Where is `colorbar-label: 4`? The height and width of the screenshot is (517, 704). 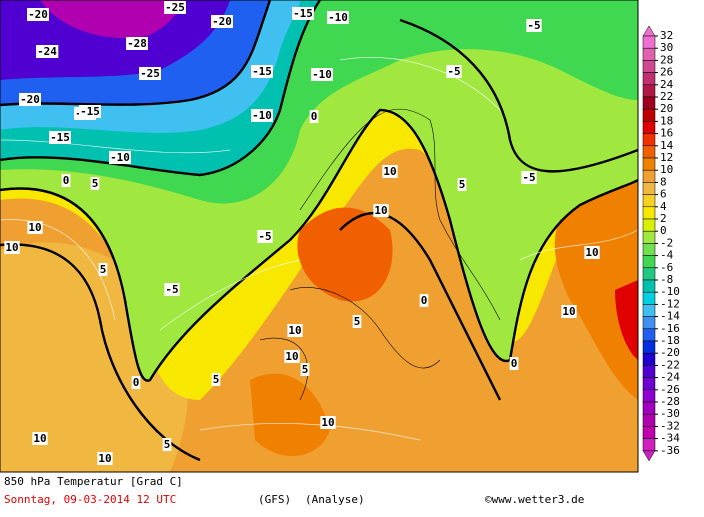 colorbar-label: 4 is located at coordinates (663, 206).